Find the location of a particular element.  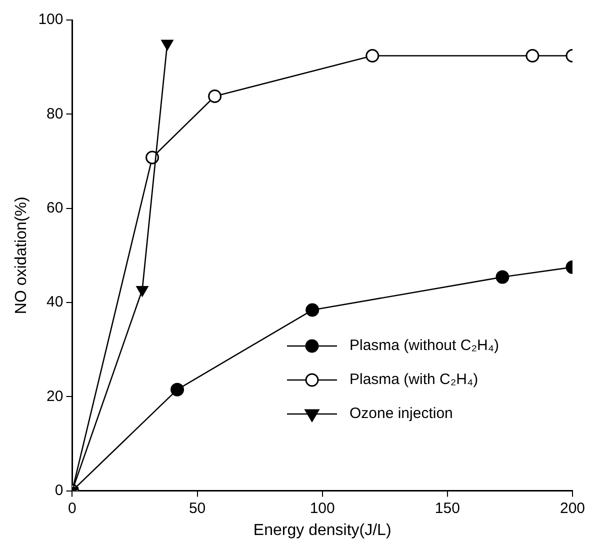

x-tick-label: 150 is located at coordinates (447, 508).